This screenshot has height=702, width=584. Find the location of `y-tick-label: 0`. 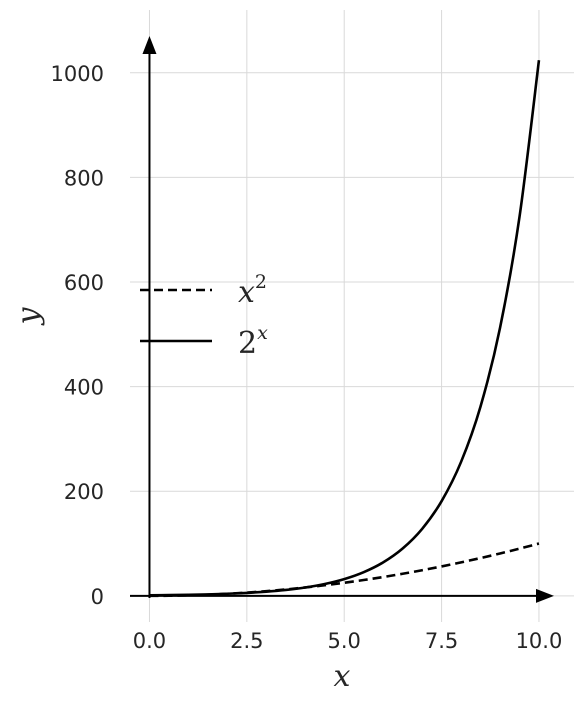

y-tick-label: 0 is located at coordinates (97, 597).